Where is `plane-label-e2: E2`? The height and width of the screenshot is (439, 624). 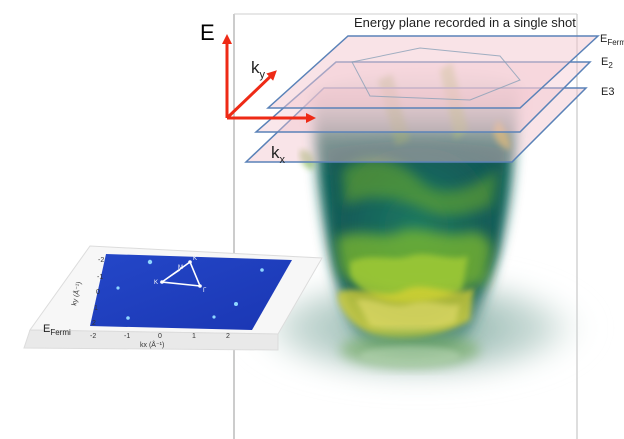
plane-label-e2: E2 is located at coordinates (607, 63).